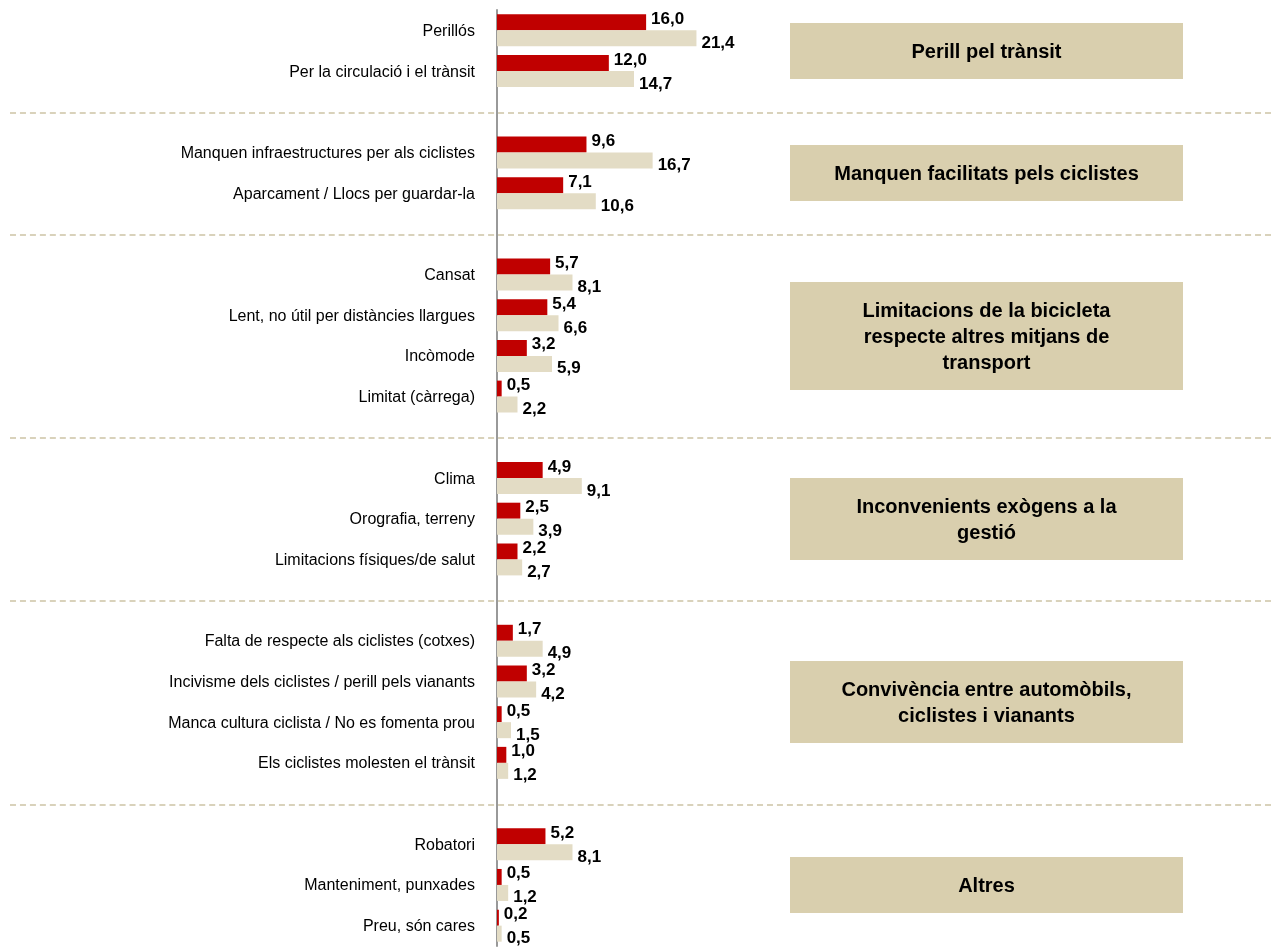  What do you see at coordinates (529, 629) in the screenshot?
I see `data-label: 1,7` at bounding box center [529, 629].